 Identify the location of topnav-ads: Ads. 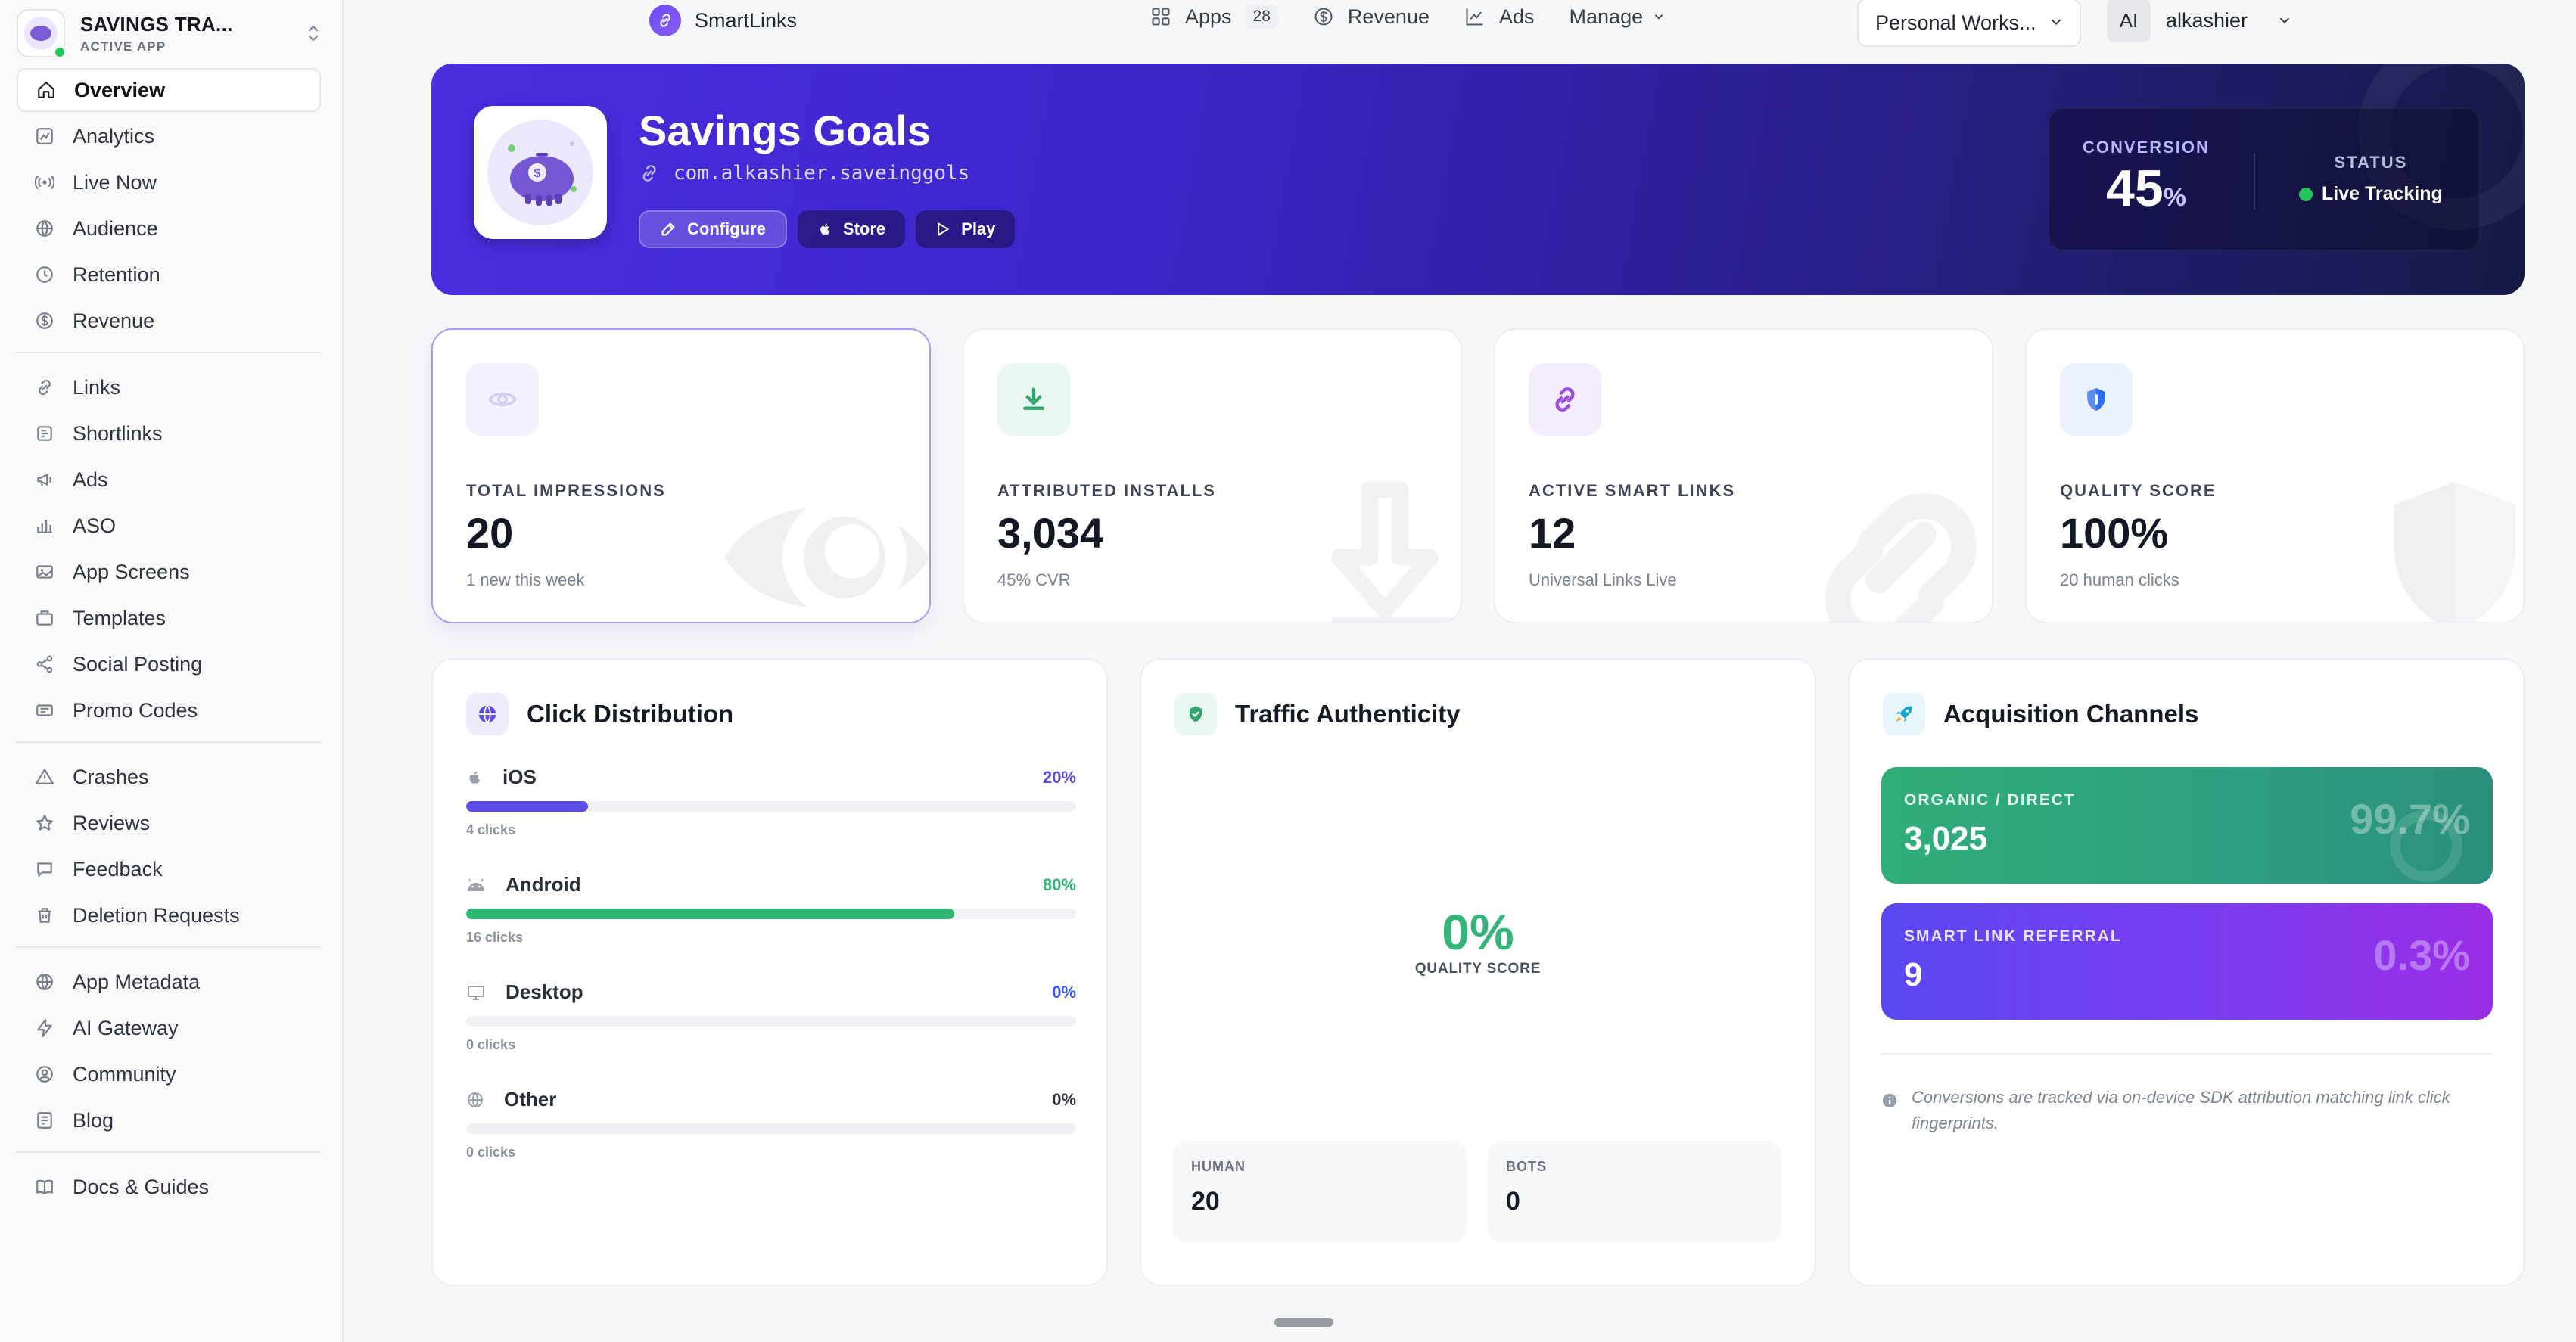
(1499, 17).